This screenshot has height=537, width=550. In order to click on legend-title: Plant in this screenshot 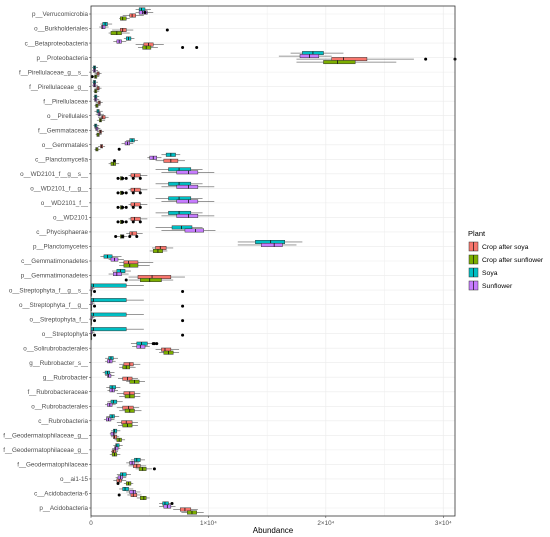, I will do `click(477, 233)`.